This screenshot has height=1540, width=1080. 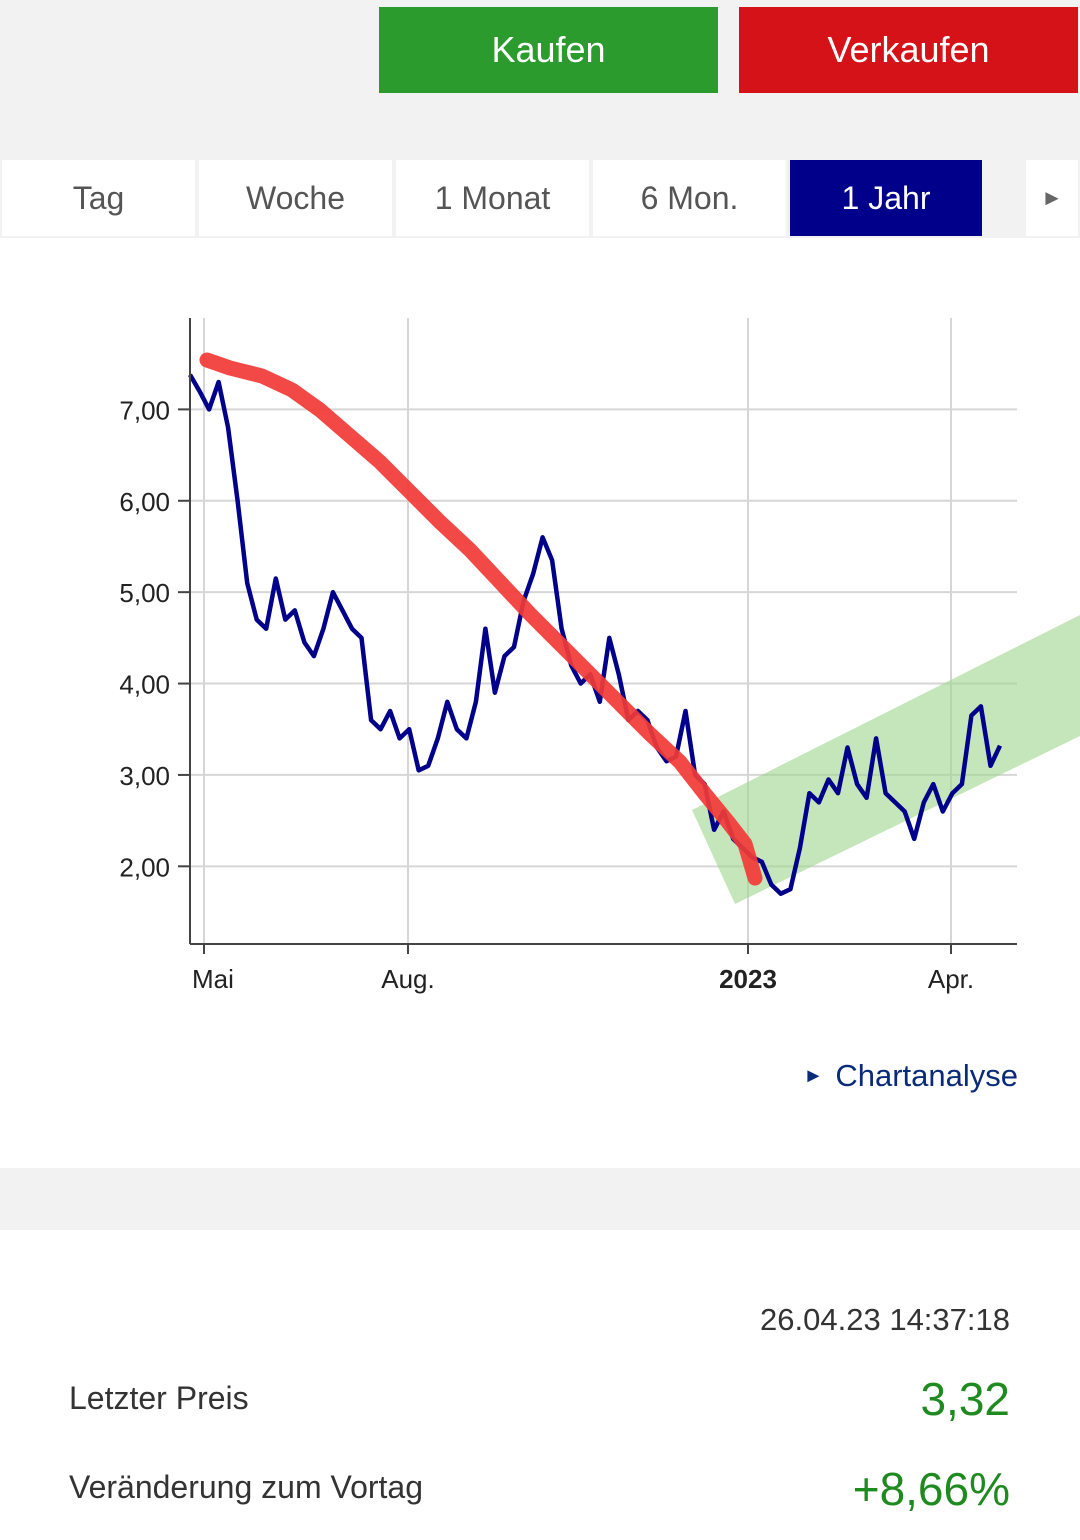 What do you see at coordinates (926, 1075) in the screenshot?
I see `chart-analysis-label: Chartanalyse` at bounding box center [926, 1075].